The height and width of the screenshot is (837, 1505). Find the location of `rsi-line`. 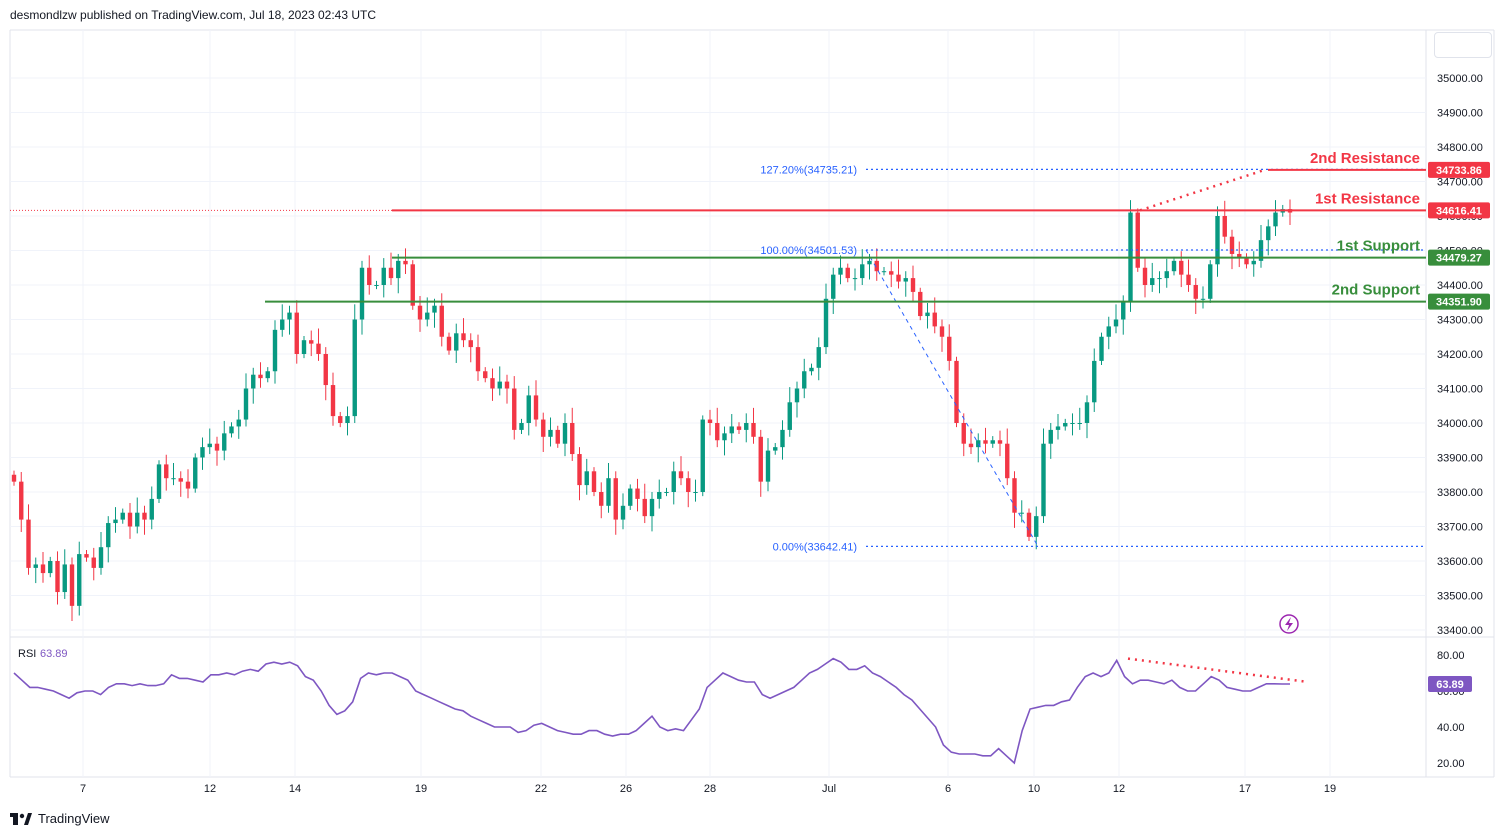

rsi-line is located at coordinates (651, 711).